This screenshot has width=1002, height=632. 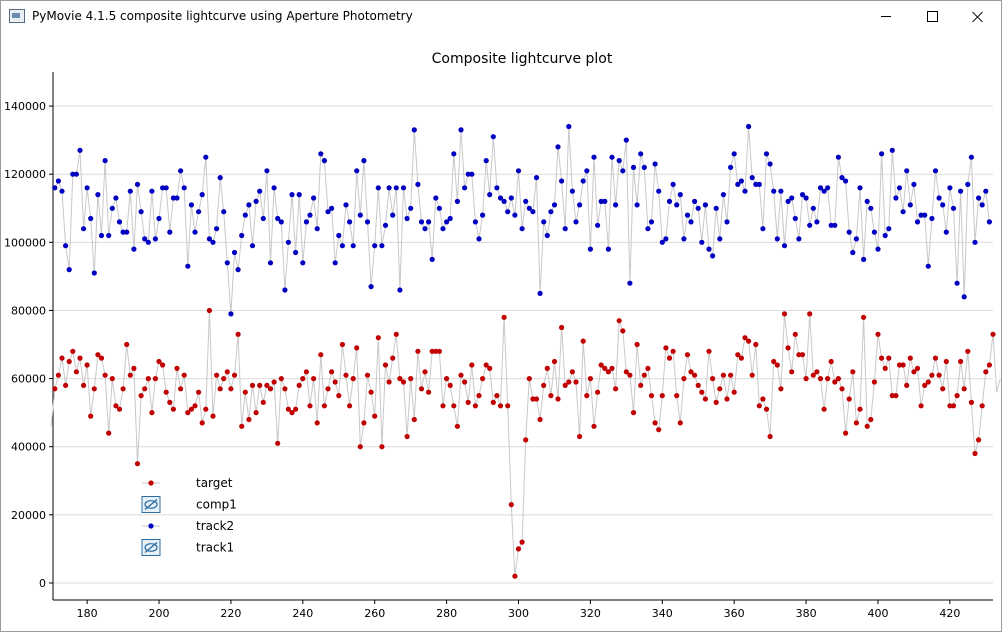 I want to click on close-button, so click(x=978, y=16).